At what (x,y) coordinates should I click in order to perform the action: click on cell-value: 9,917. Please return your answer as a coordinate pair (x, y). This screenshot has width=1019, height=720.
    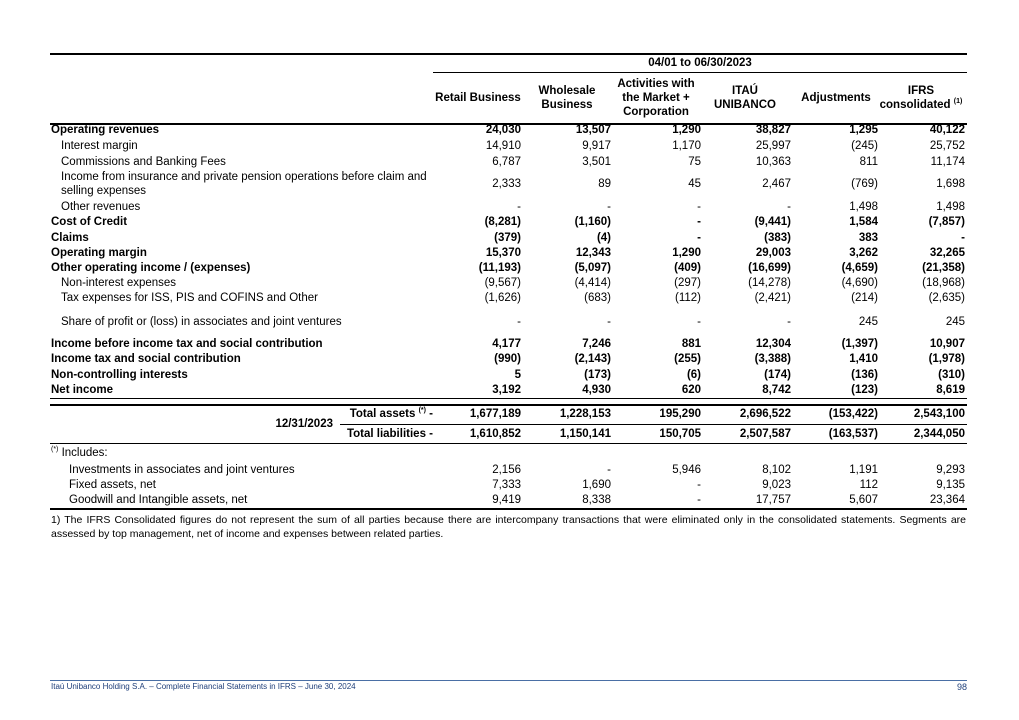
    Looking at the image, I should click on (596, 146).